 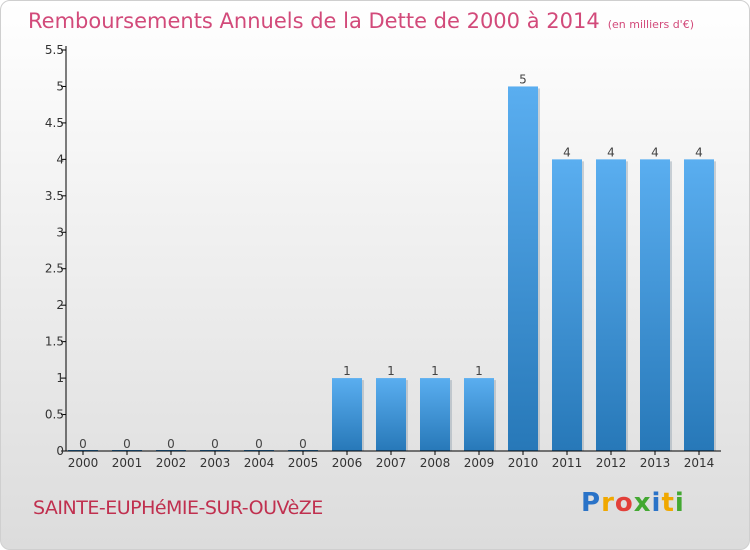 What do you see at coordinates (642, 503) in the screenshot?
I see `logo-letter: x` at bounding box center [642, 503].